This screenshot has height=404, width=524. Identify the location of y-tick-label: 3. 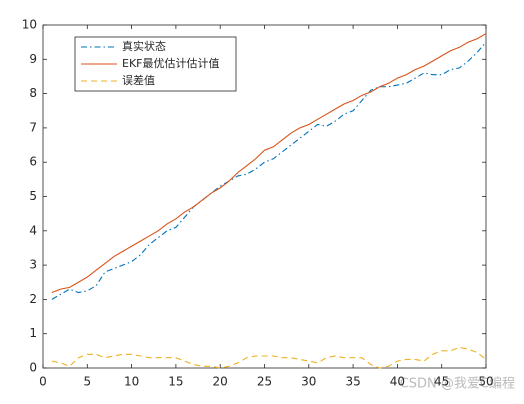
(33, 265).